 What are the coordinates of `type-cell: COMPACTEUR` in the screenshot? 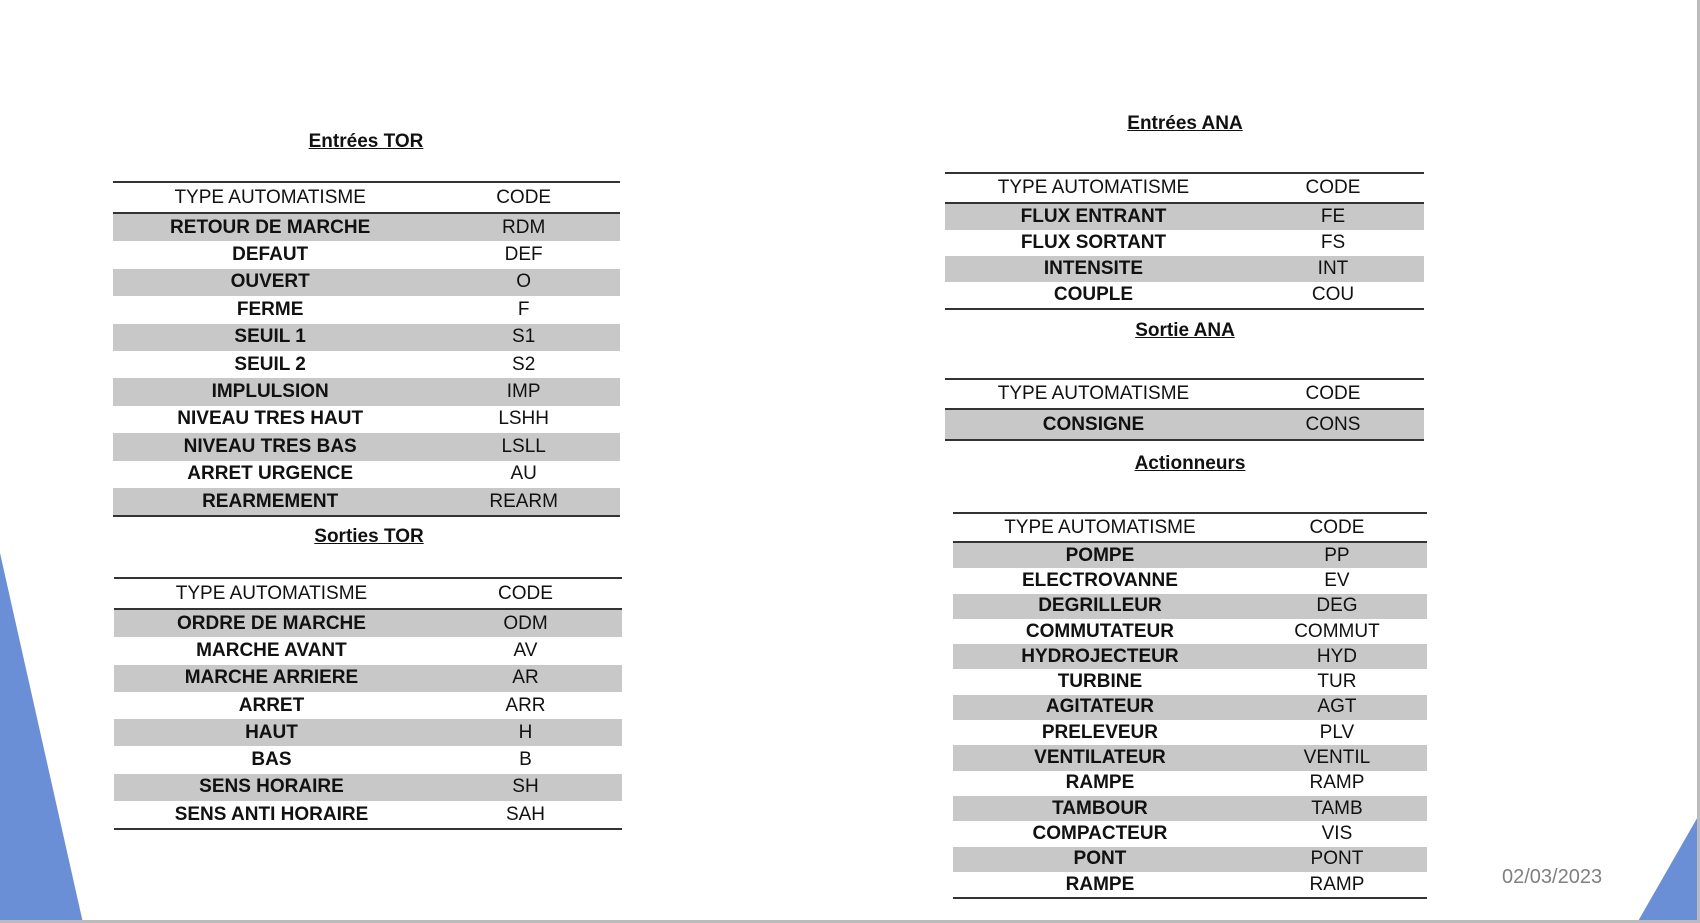 It's located at (1100, 833).